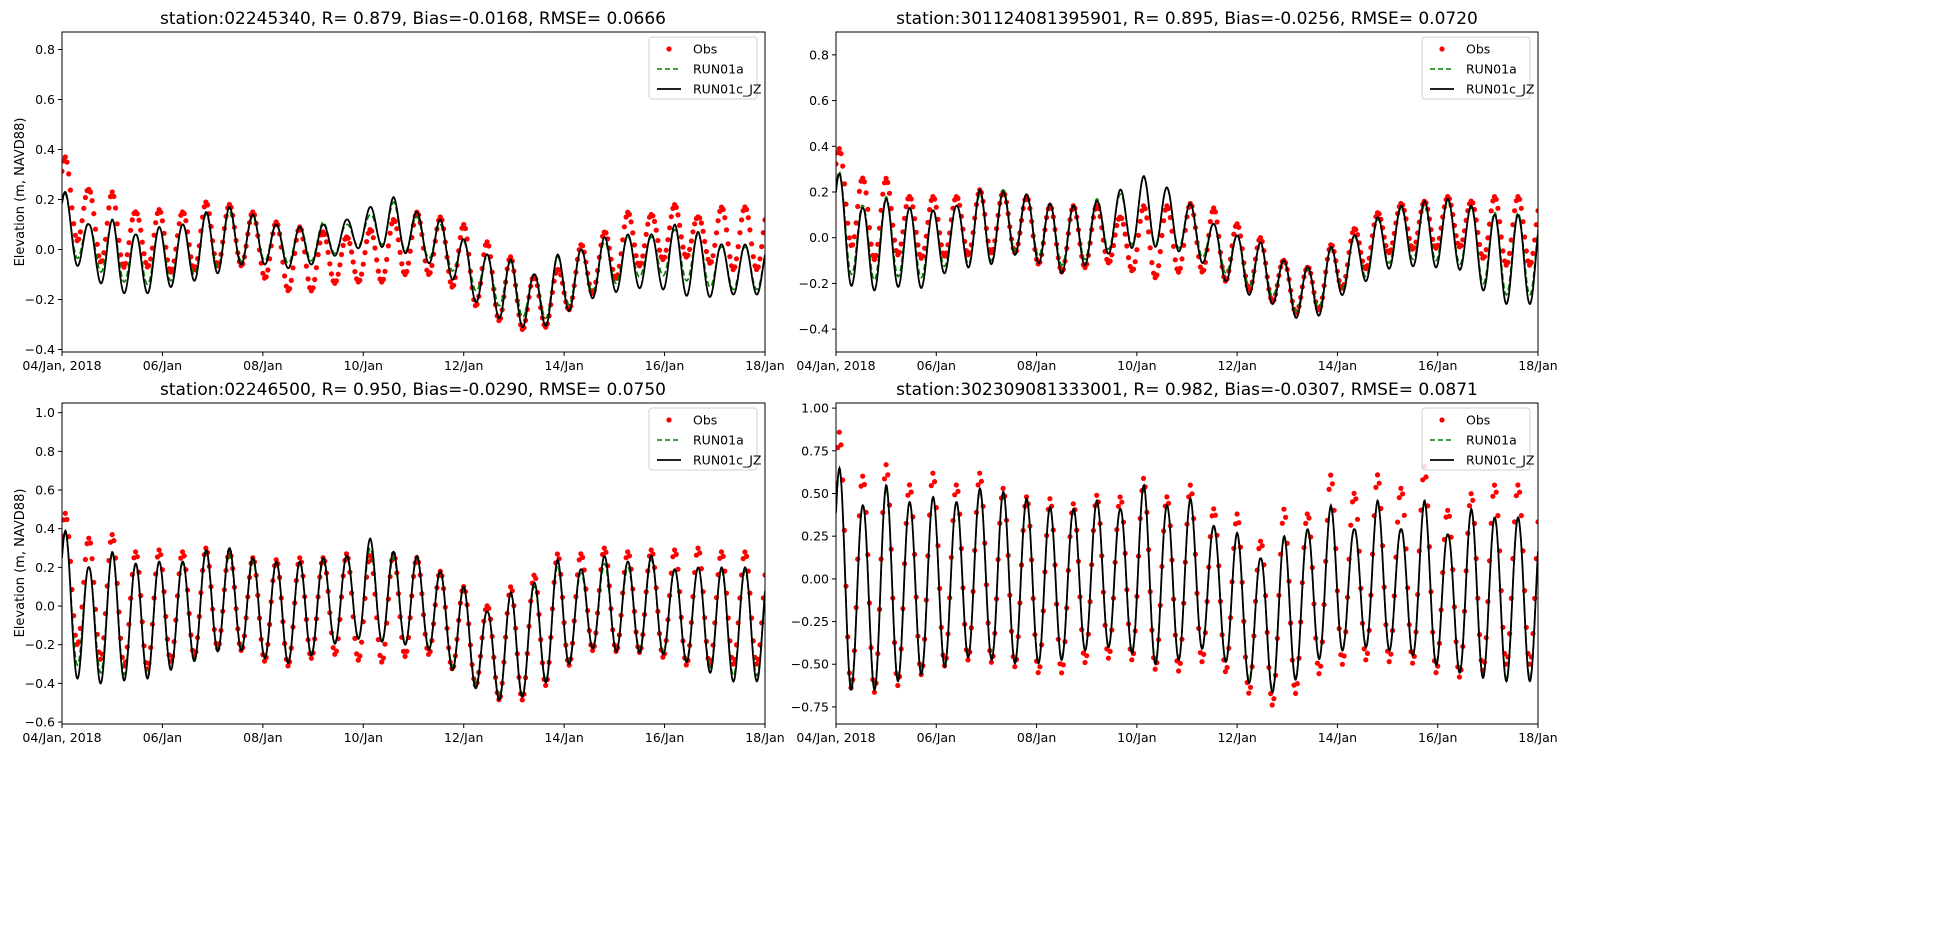 This screenshot has height=940, width=1950. I want to click on y-tick-label: −0.50, so click(810, 664).